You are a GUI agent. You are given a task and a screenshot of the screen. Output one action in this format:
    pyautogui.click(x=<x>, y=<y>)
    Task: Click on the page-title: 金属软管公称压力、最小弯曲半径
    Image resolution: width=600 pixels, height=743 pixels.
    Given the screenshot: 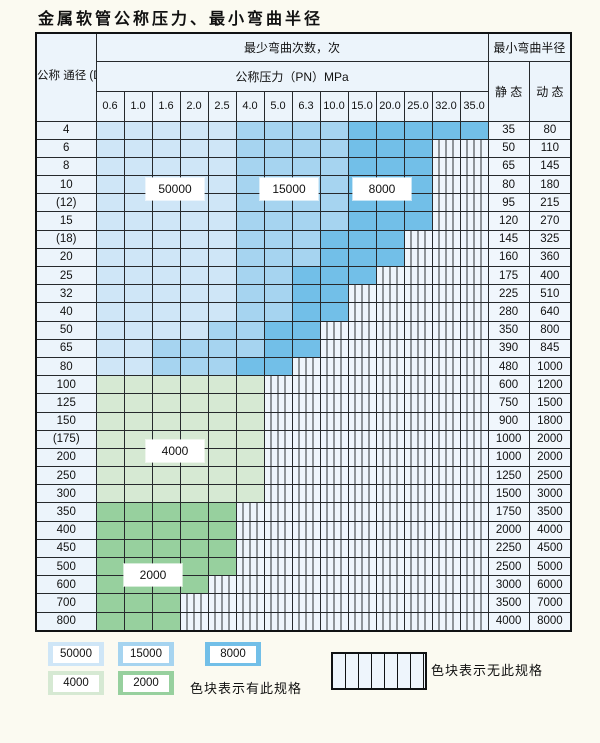 What is the action you would take?
    pyautogui.click(x=181, y=19)
    